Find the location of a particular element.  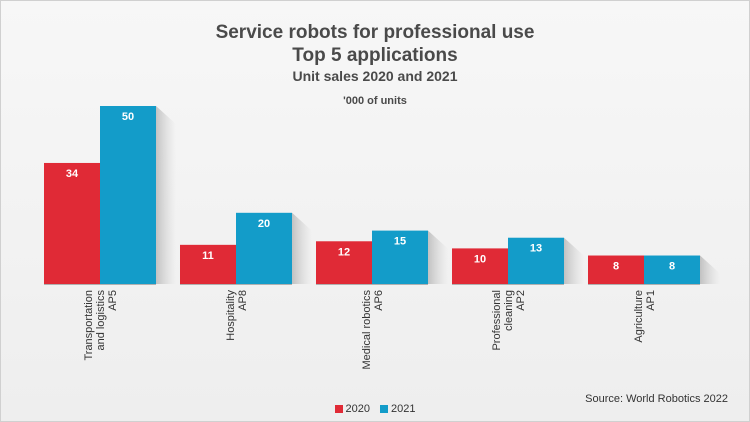

legend-label-2021: 2021 is located at coordinates (403, 409).